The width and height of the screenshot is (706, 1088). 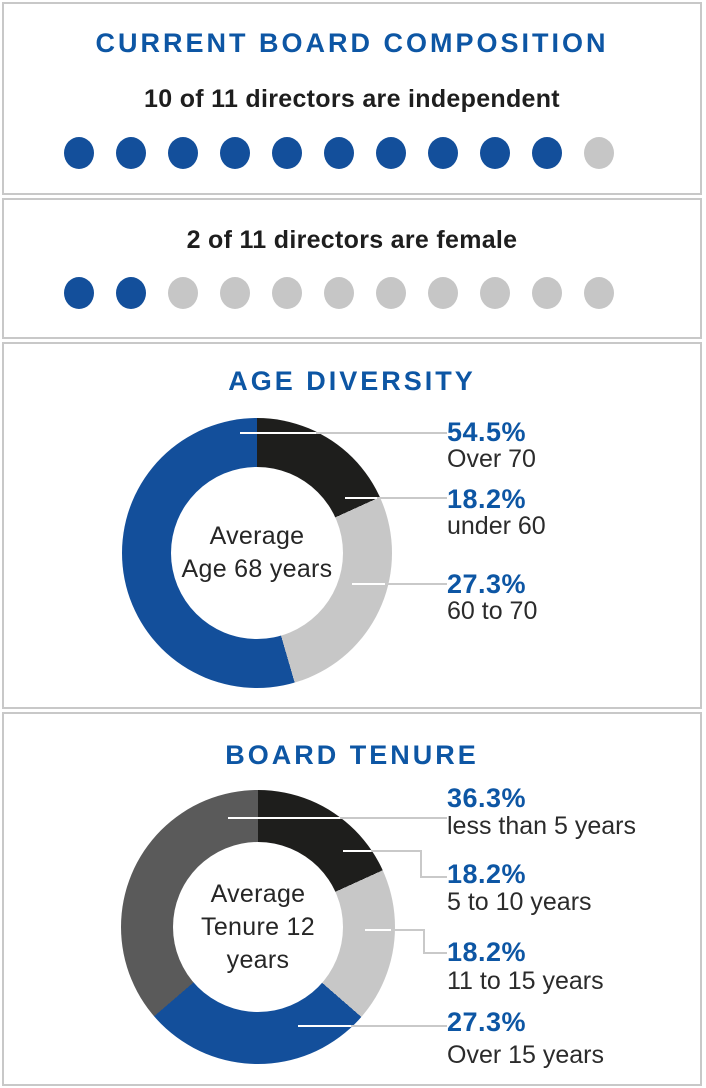 What do you see at coordinates (257, 569) in the screenshot?
I see `age-center-line2: Age 68 years` at bounding box center [257, 569].